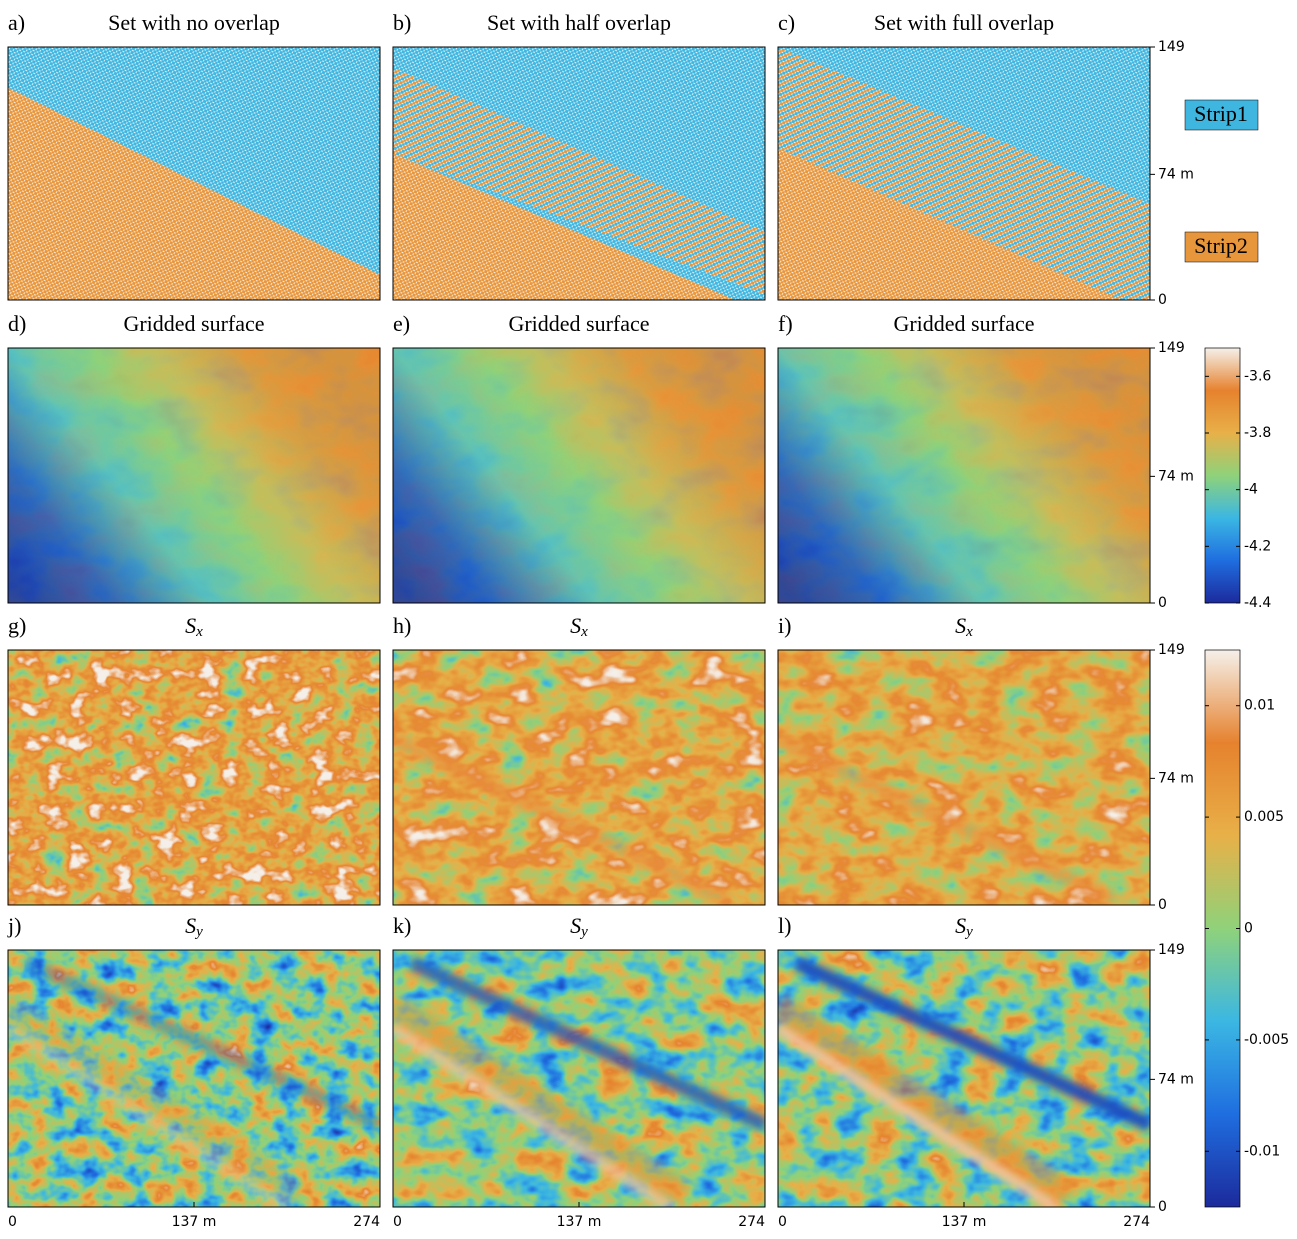 The width and height of the screenshot is (1297, 1239). Describe the element at coordinates (784, 925) in the screenshot. I see `panel-label: l)` at that location.